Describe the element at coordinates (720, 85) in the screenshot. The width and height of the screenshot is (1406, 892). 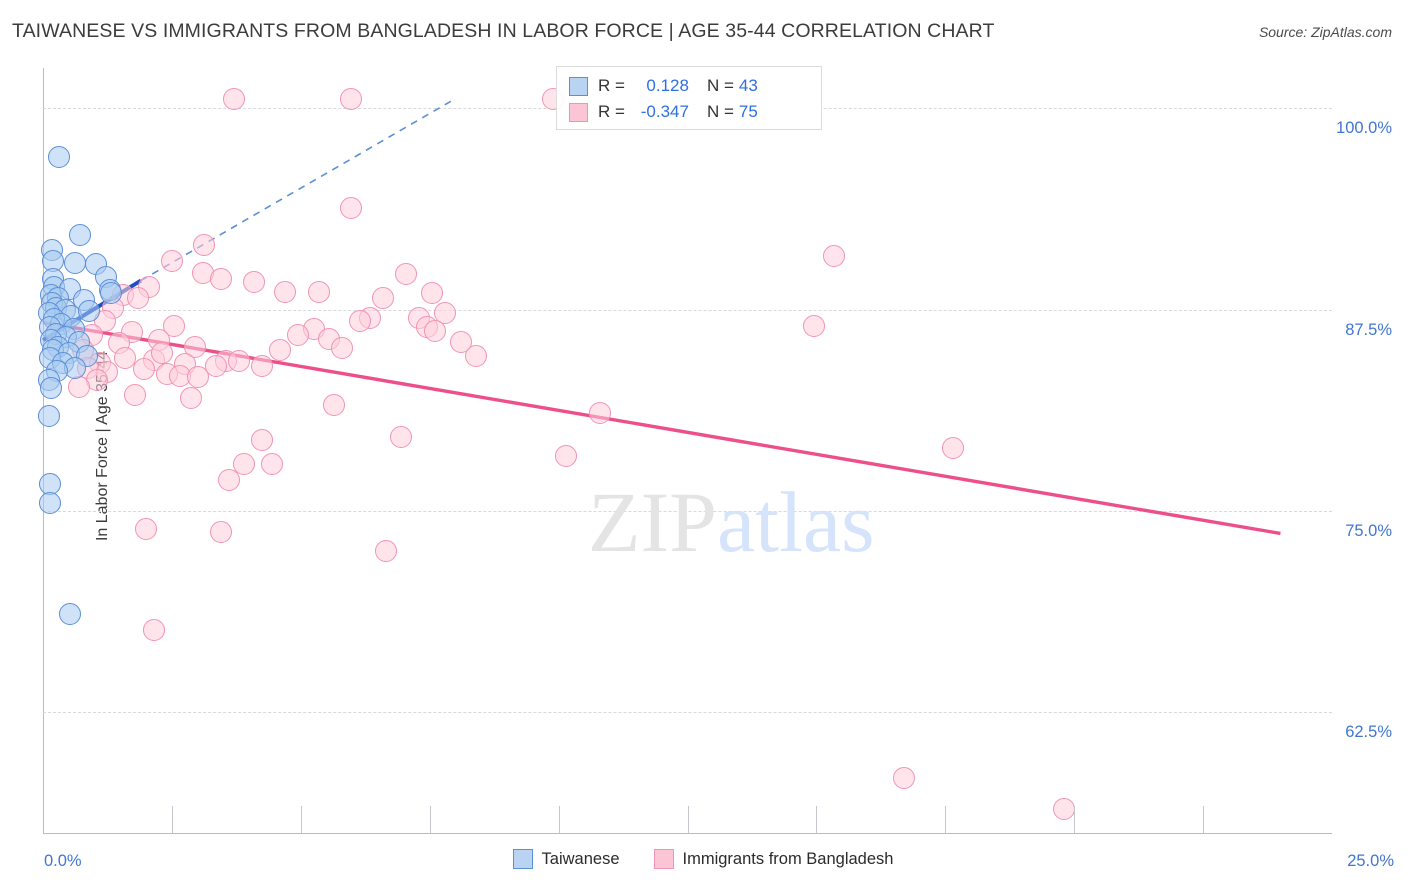
I see `n-label-taiwanese: N =` at that location.